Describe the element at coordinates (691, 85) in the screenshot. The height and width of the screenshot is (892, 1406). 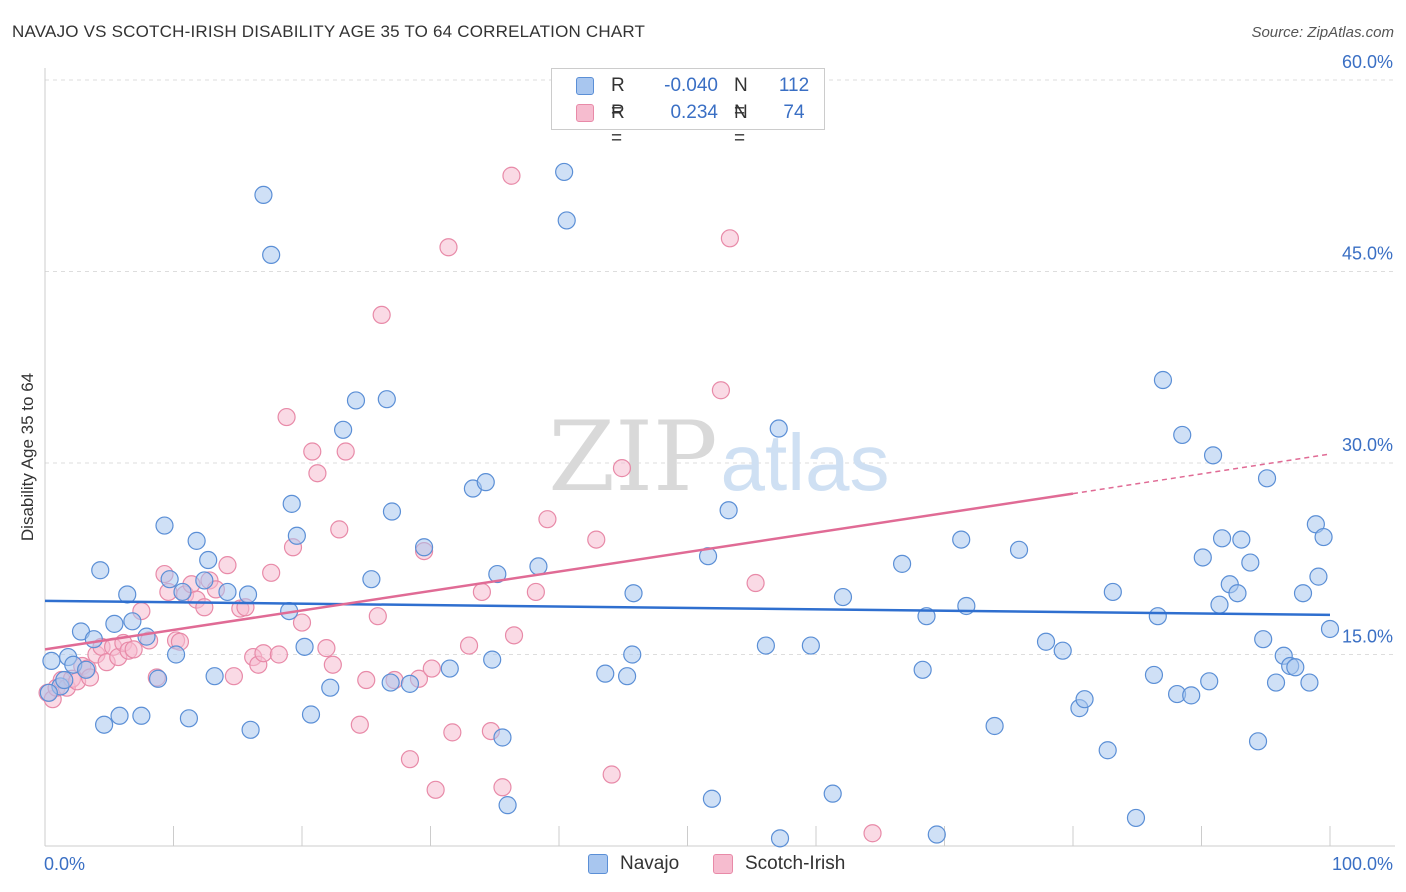
I see `navajo-r-value: -0.040` at that location.